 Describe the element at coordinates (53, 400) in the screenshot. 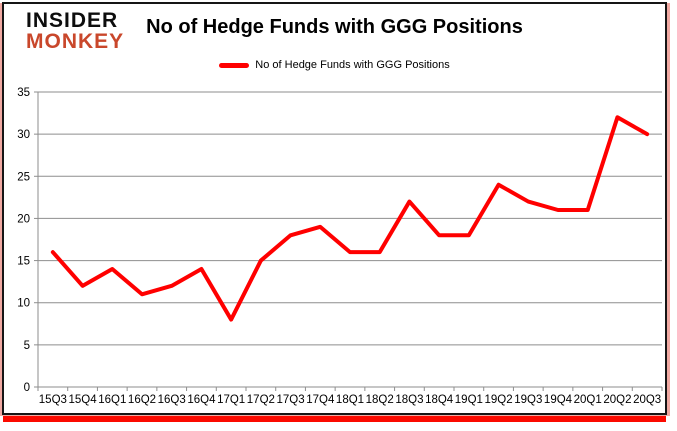

I see `x-axis-tick-label: 15Q3` at that location.